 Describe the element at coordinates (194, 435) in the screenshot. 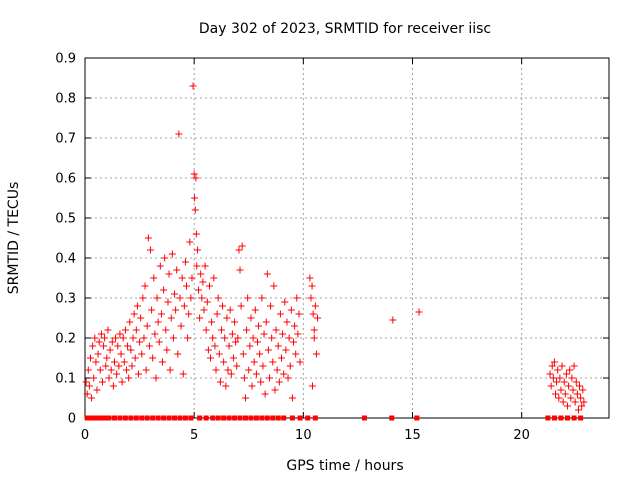

I see `x-tick-label: 5` at that location.